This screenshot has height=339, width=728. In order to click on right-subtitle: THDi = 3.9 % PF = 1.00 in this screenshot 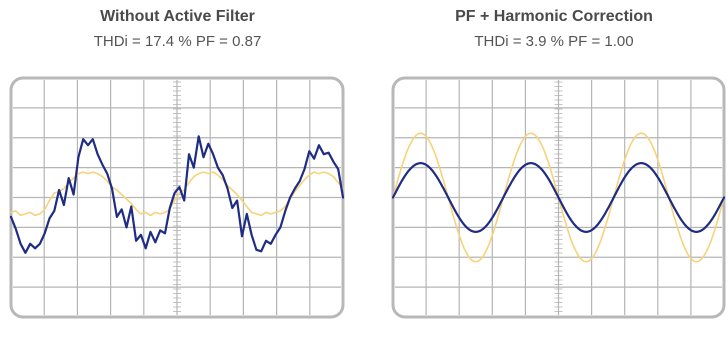, I will do `click(554, 41)`.